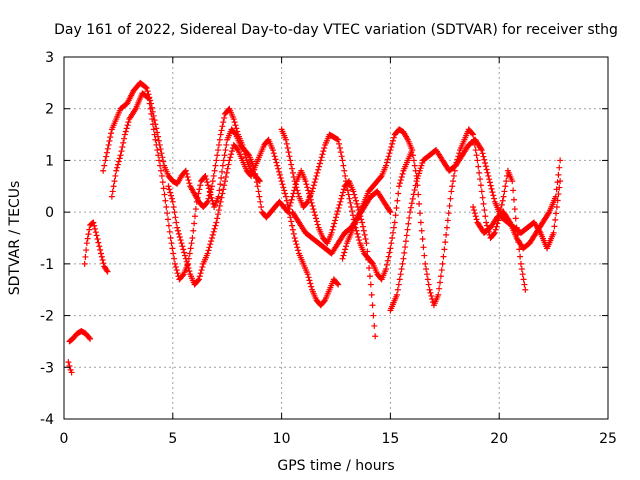 The width and height of the screenshot is (640, 480). Describe the element at coordinates (338, 439) in the screenshot. I see `x-tick-labels: 0 5 10 15 20 25` at that location.